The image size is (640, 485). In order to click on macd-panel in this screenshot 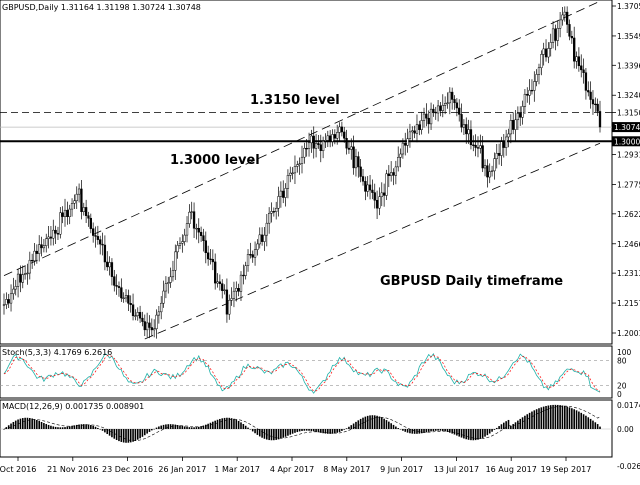, I will do `click(306, 428)`.